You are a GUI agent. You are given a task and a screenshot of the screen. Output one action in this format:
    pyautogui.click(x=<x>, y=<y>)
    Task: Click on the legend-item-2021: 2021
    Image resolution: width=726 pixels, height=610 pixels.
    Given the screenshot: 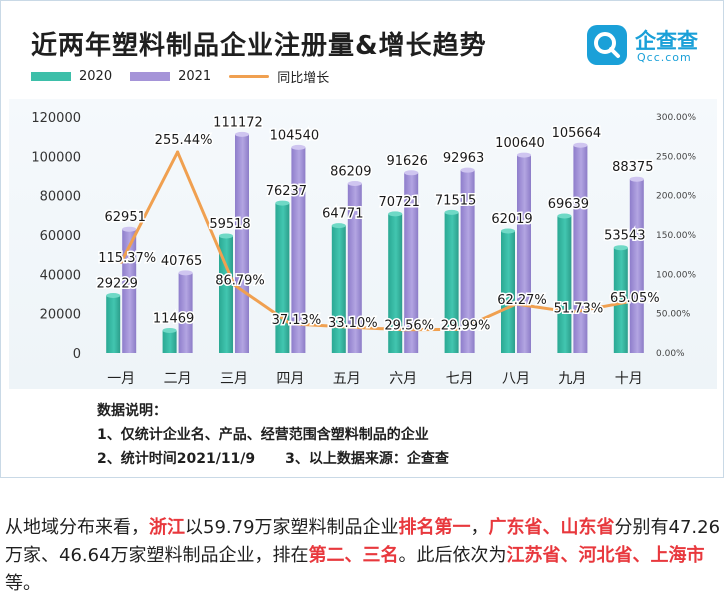 What is the action you would take?
    pyautogui.click(x=170, y=76)
    